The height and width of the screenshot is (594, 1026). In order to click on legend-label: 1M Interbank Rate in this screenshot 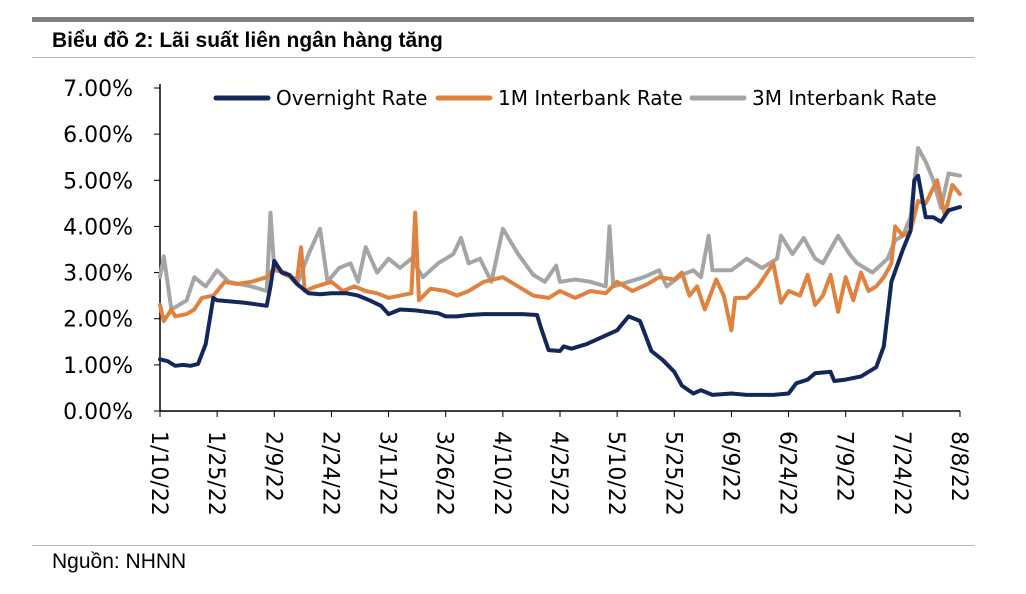, I will do `click(590, 98)`.